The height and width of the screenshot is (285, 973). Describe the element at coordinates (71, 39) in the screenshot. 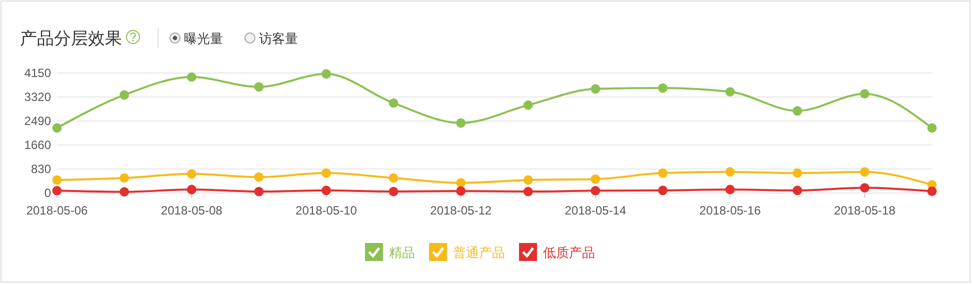

I see `chart-title: 产品分层效果` at that location.